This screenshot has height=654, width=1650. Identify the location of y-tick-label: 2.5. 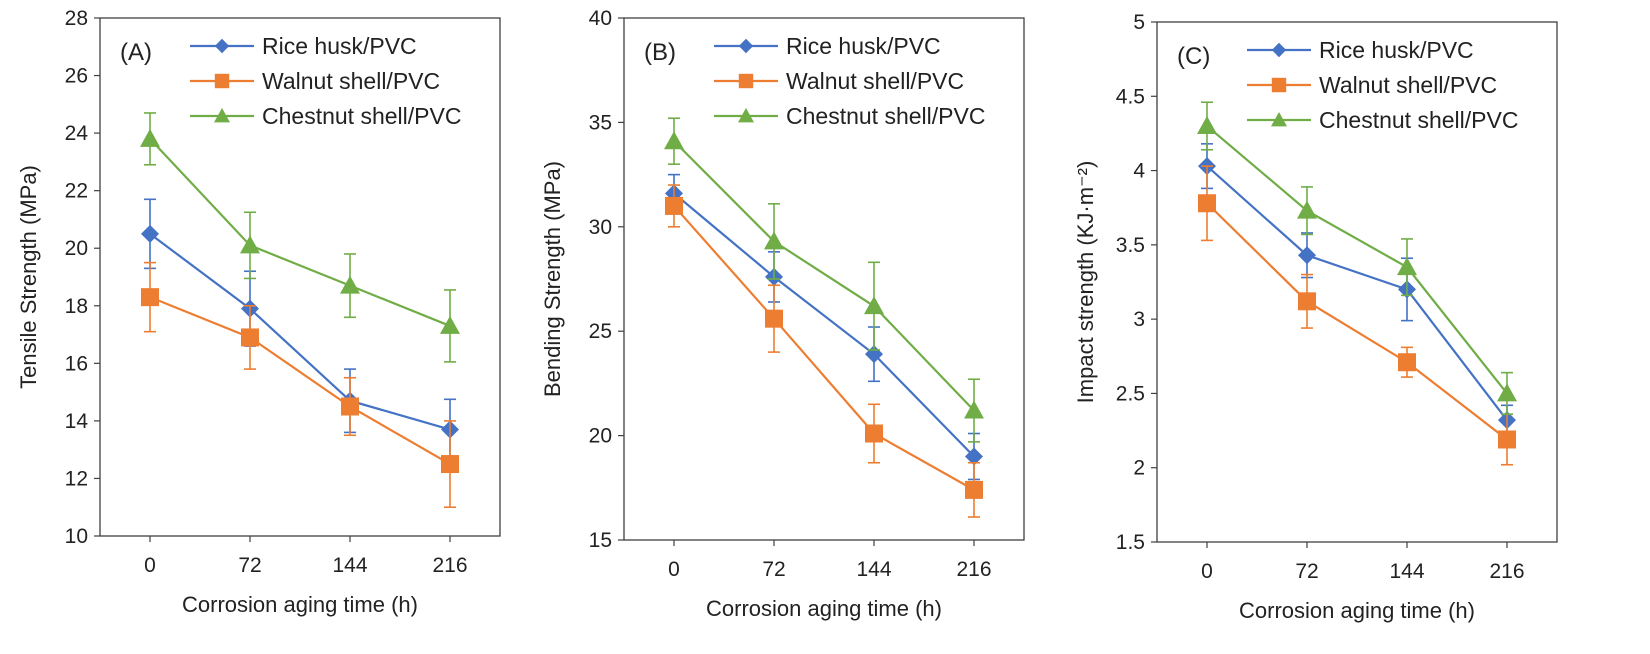
(1130, 393).